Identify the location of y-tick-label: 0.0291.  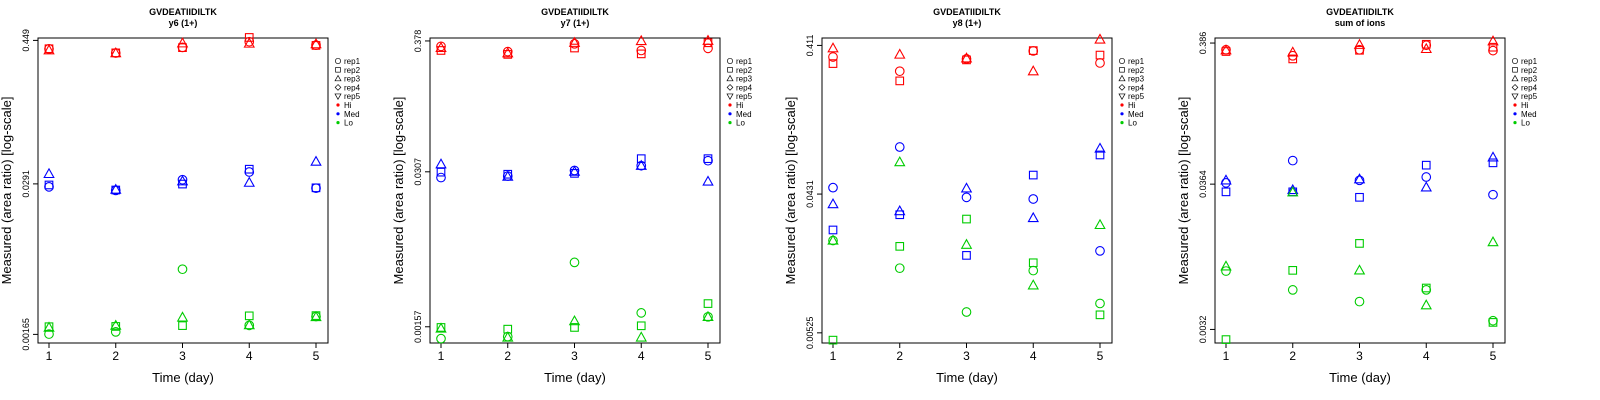
(26, 184).